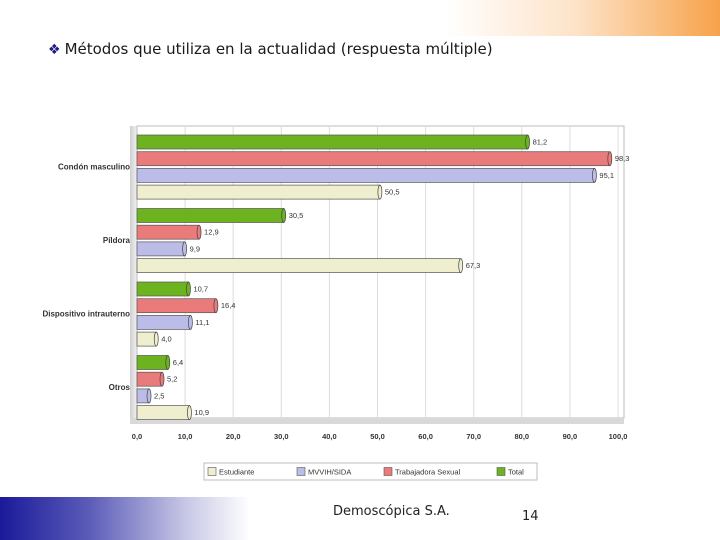 This screenshot has height=540, width=720. What do you see at coordinates (516, 472) in the screenshot?
I see `legend-label: Total` at bounding box center [516, 472].